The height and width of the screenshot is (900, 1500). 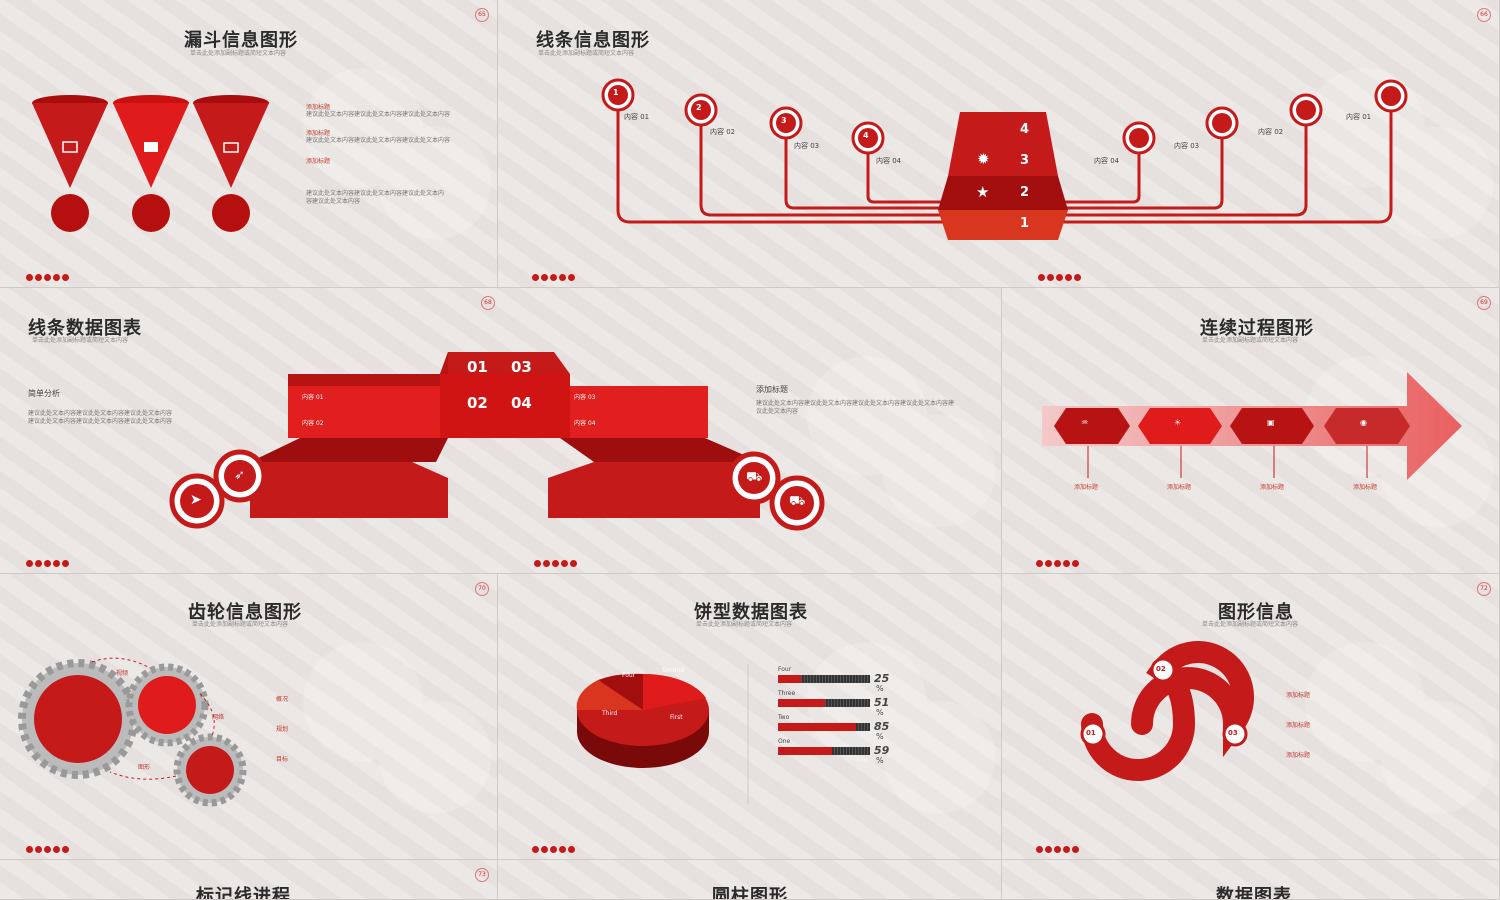 What do you see at coordinates (1025, 223) in the screenshot?
I see `center-num-1: 1` at bounding box center [1025, 223].